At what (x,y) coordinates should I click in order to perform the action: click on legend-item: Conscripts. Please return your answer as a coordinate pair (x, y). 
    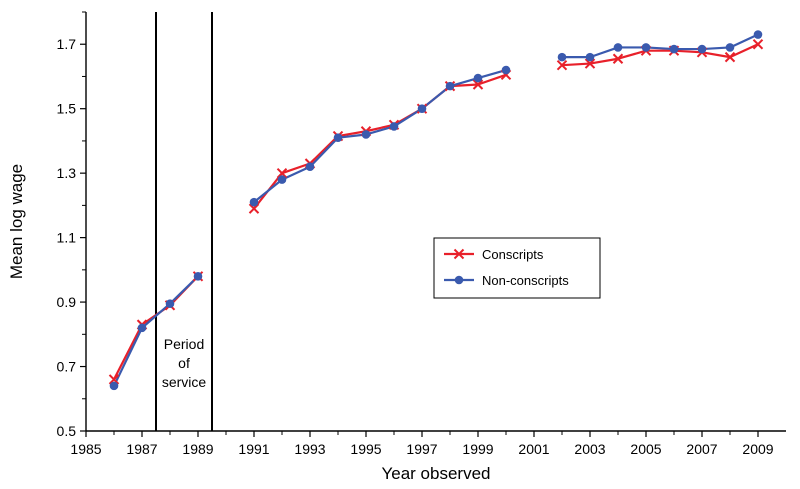
    Looking at the image, I should click on (494, 254).